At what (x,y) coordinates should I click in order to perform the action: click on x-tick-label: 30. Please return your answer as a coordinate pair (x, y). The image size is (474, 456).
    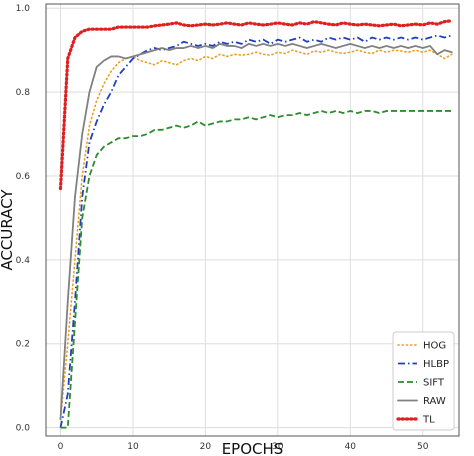
    Looking at the image, I should click on (278, 447).